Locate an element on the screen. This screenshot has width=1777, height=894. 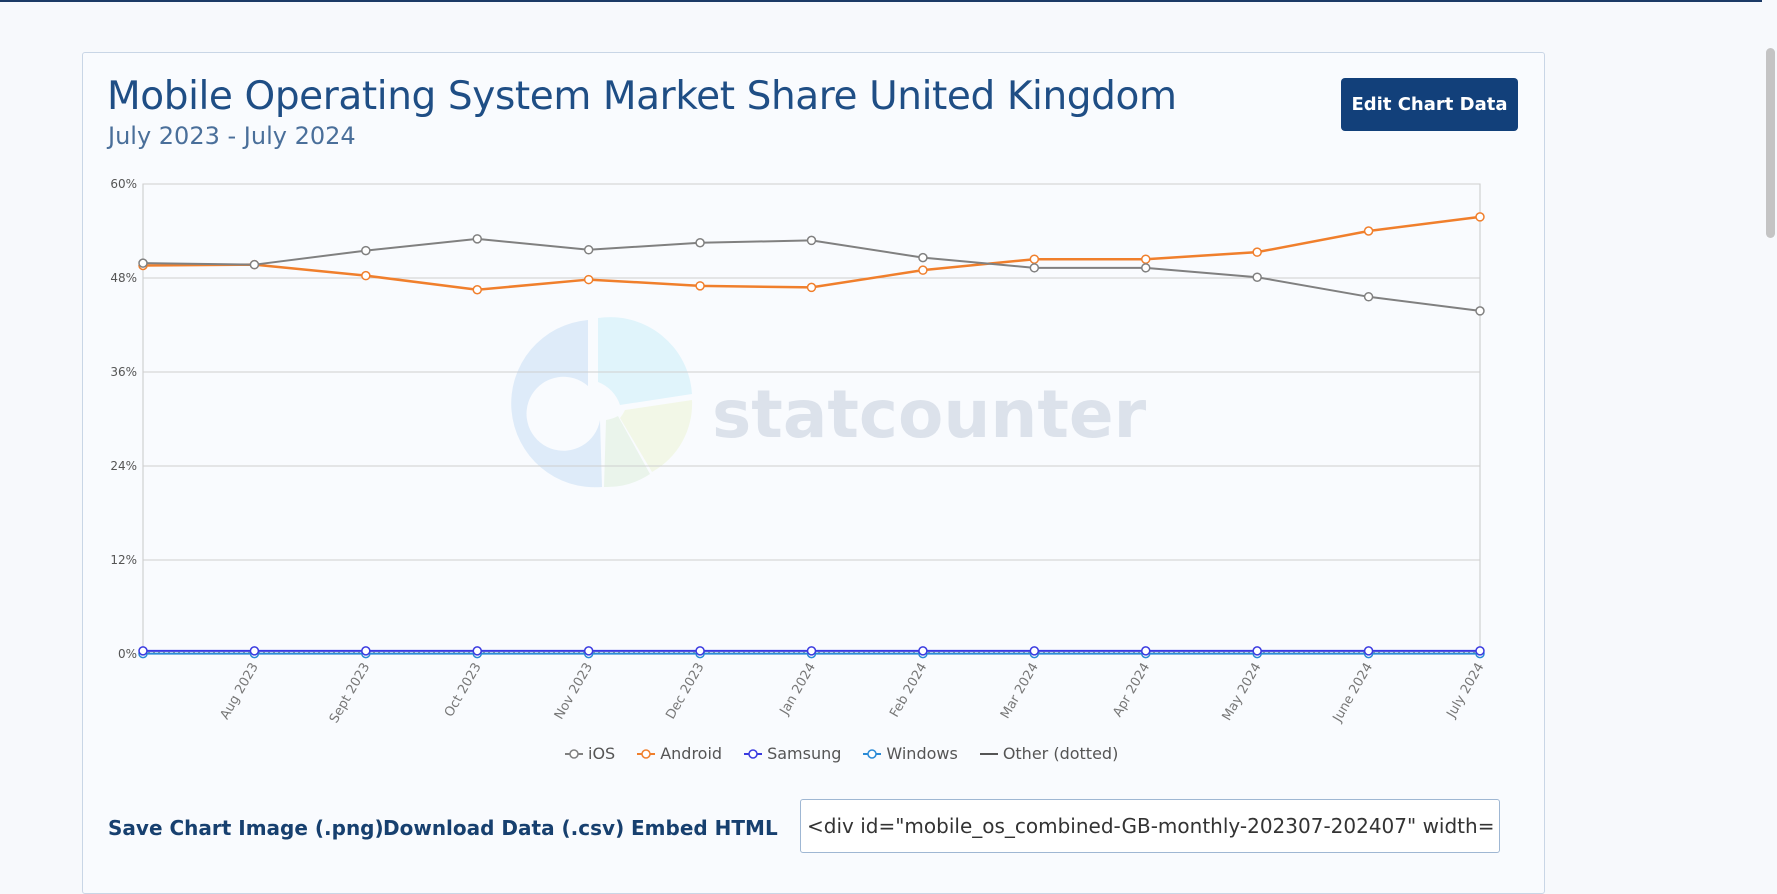
x-tick-label: Jan 2024 is located at coordinates (798, 690).